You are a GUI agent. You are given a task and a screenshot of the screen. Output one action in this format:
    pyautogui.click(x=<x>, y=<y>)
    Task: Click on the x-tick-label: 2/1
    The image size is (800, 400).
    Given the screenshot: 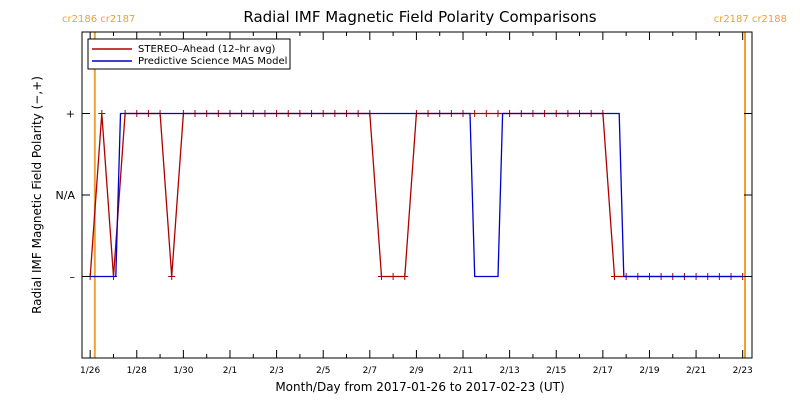 What is the action you would take?
    pyautogui.click(x=230, y=371)
    